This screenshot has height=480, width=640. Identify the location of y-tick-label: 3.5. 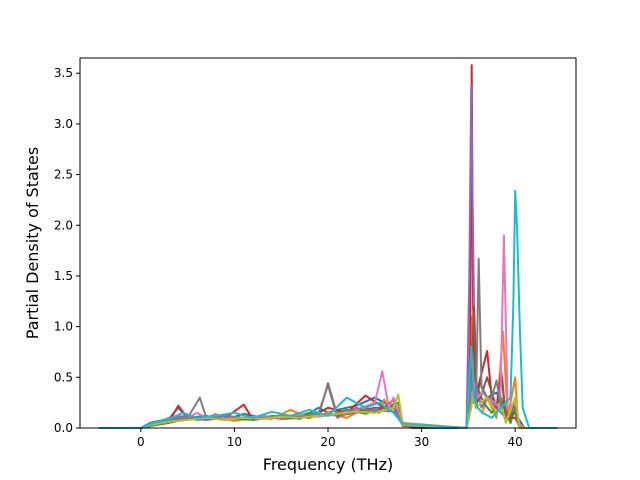
(63, 73).